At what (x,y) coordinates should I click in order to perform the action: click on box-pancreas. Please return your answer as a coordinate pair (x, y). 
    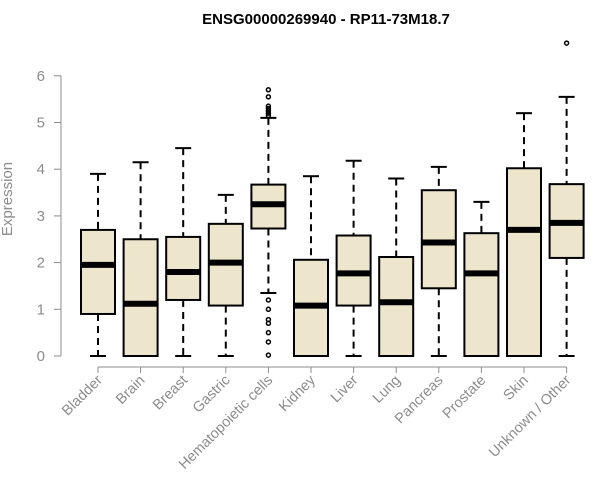
    Looking at the image, I should click on (438, 261).